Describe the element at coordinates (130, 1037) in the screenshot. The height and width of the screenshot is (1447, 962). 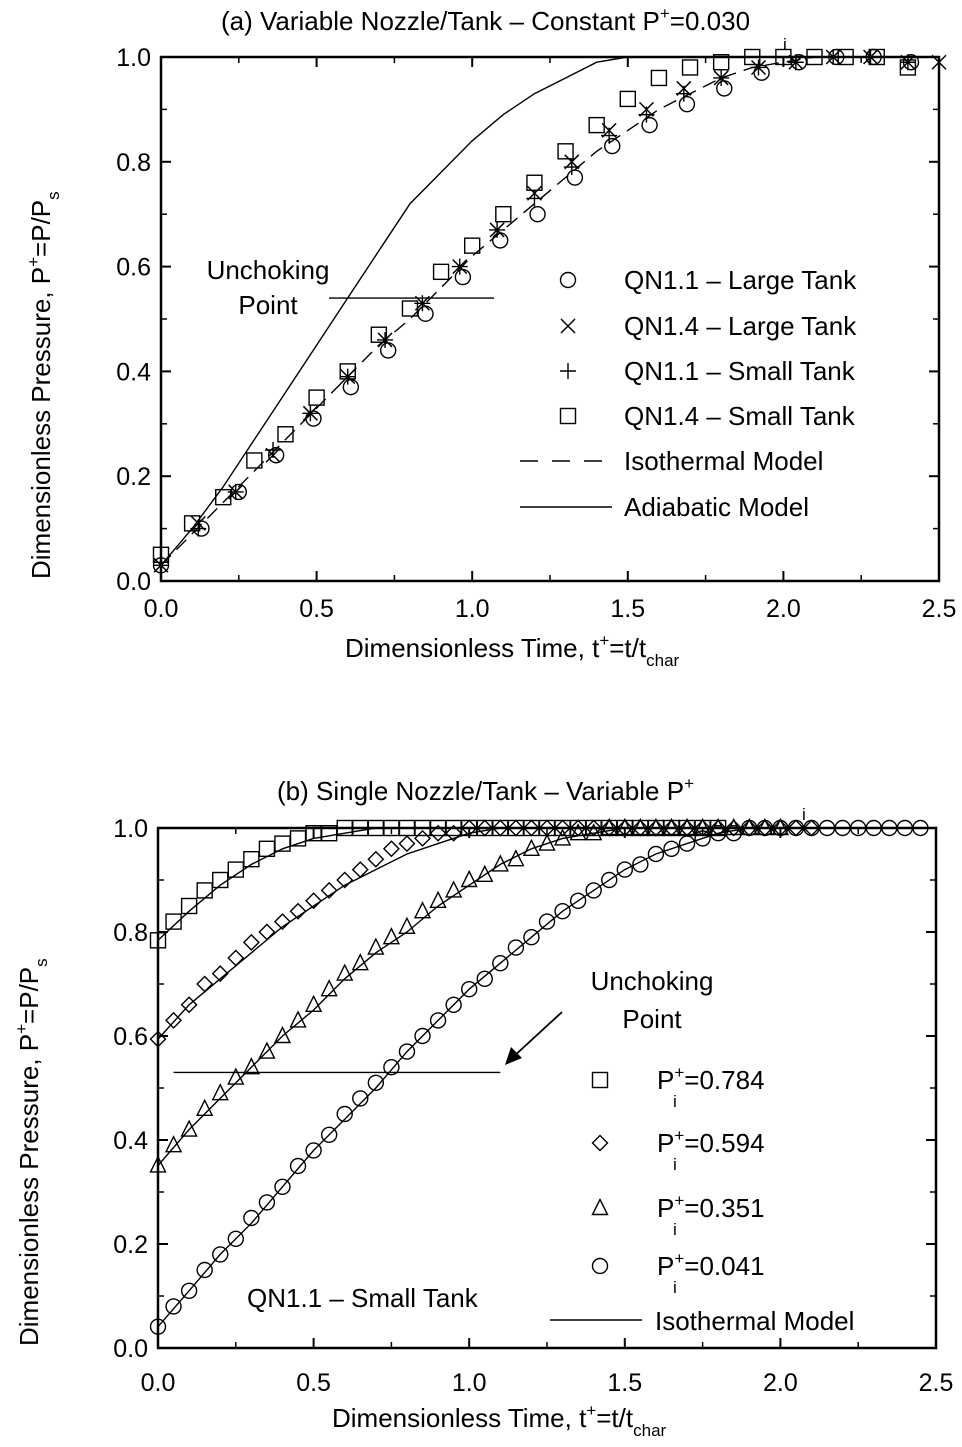
I see `panel-b-y-tick-label: 0.6` at that location.